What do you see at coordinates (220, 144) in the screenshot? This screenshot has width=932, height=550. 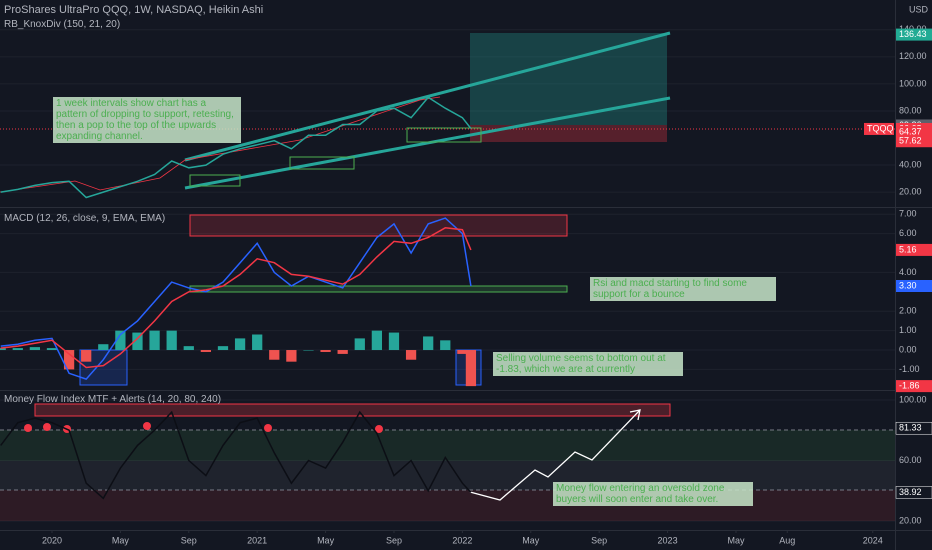 I see `divergence-line` at bounding box center [220, 144].